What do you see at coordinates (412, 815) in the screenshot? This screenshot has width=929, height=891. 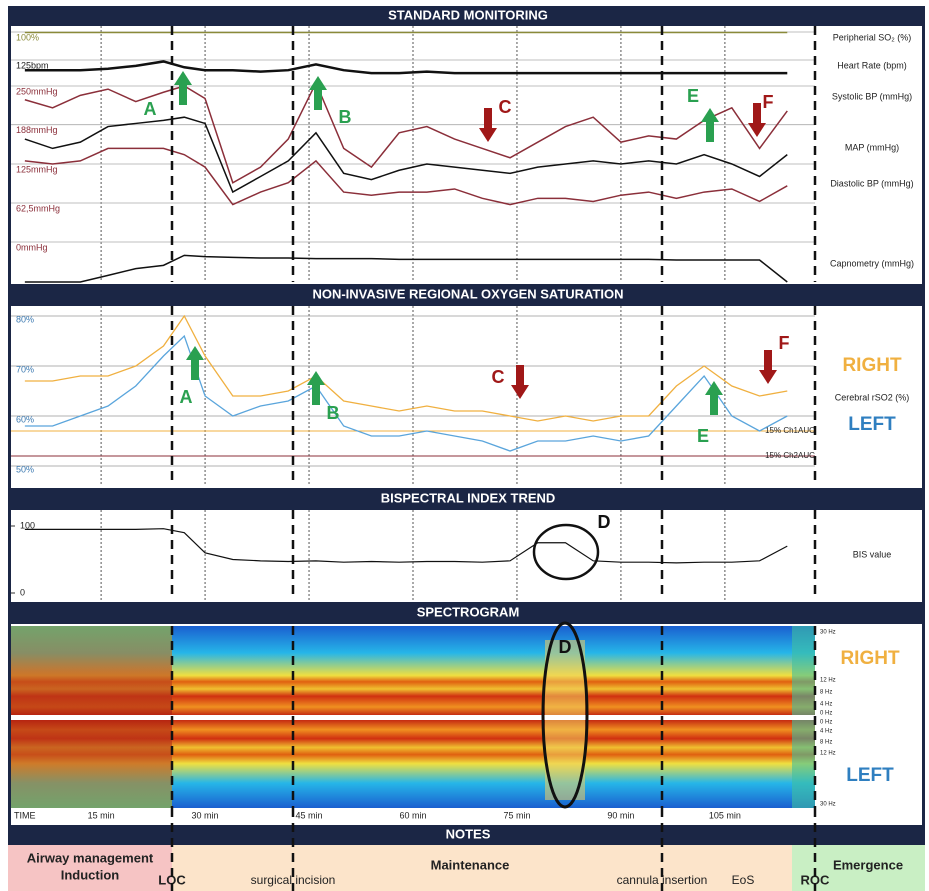 I see `x-tick-label: 60 min` at bounding box center [412, 815].